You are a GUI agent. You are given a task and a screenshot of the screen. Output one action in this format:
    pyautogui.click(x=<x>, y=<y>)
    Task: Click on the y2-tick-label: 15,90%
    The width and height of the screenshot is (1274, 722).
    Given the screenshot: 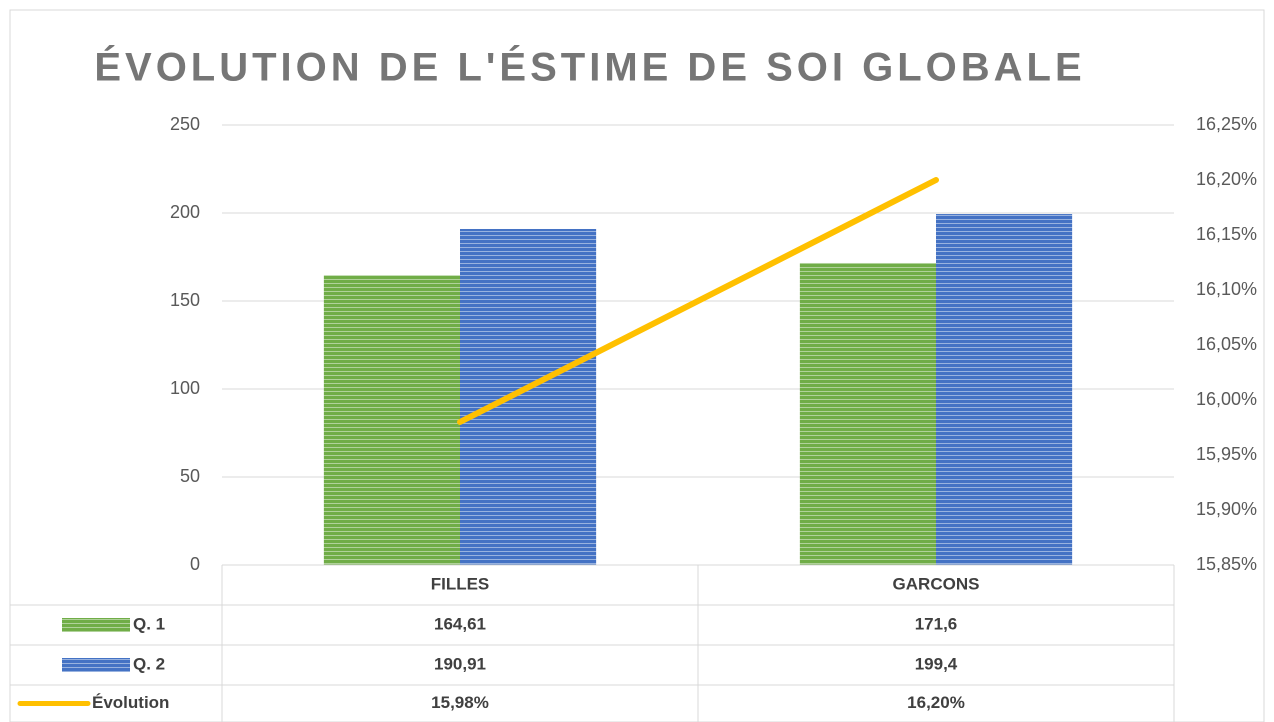 What is the action you would take?
    pyautogui.click(x=1226, y=509)
    